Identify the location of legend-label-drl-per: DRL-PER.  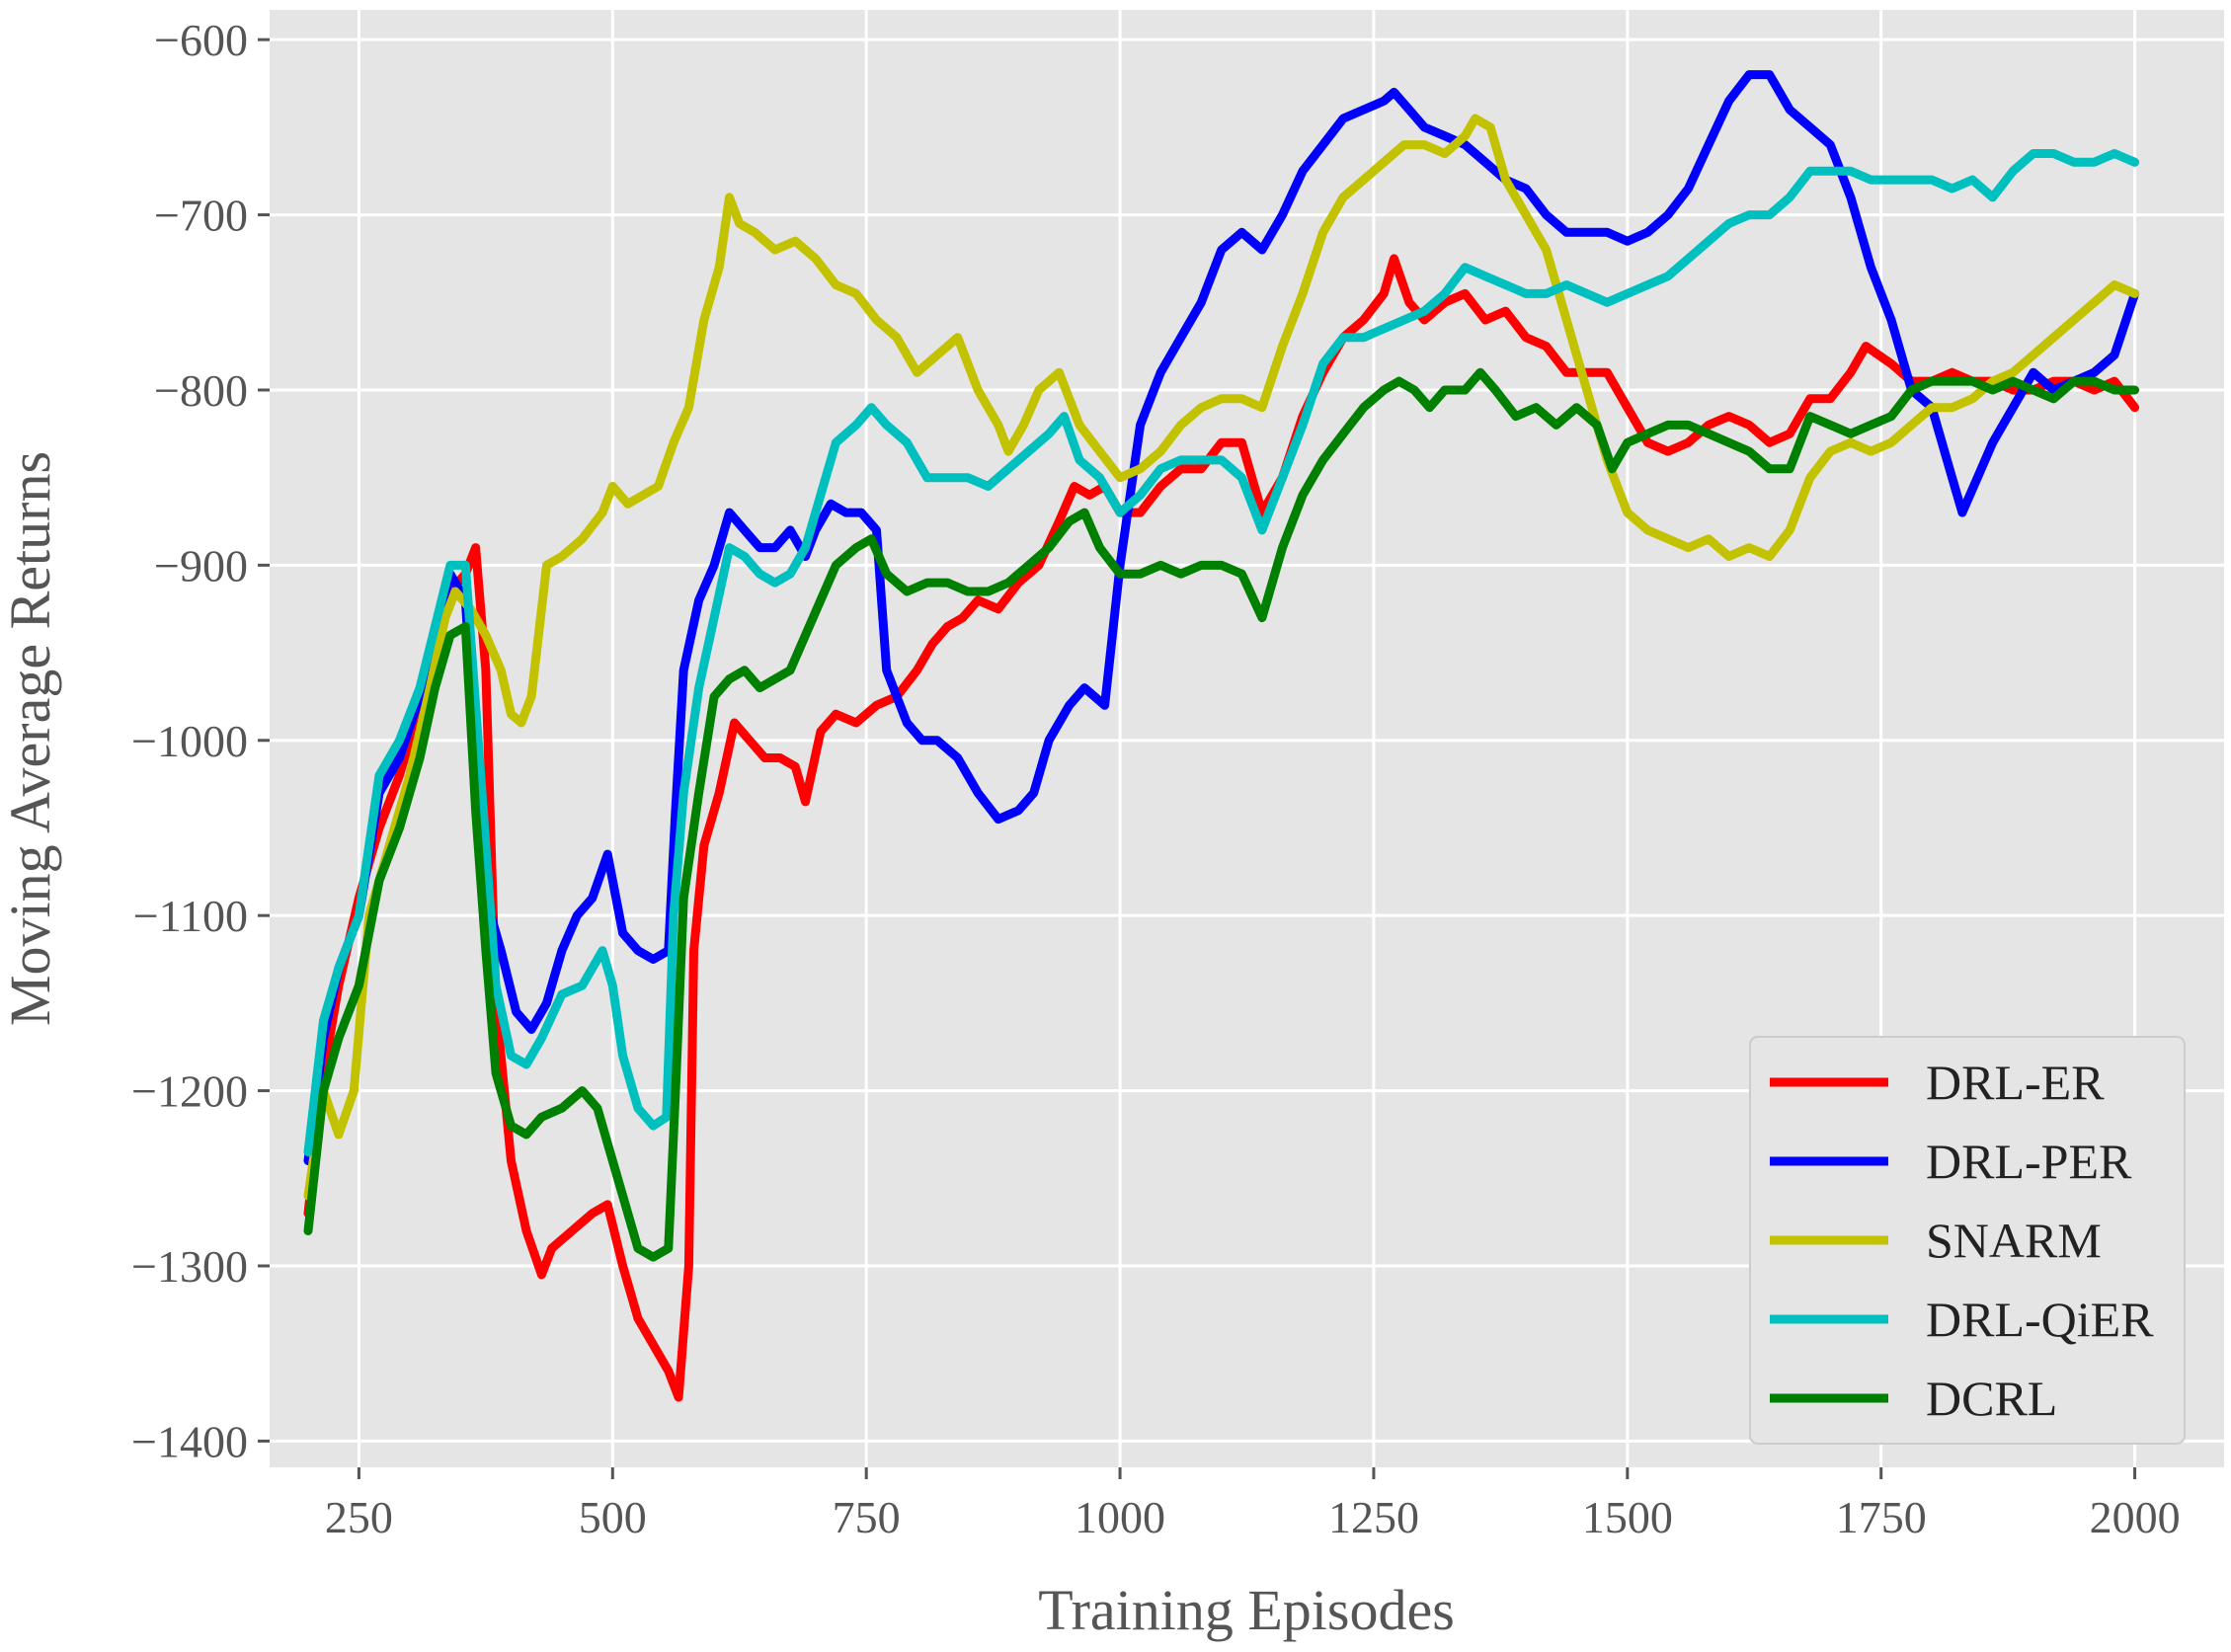
(2029, 1161).